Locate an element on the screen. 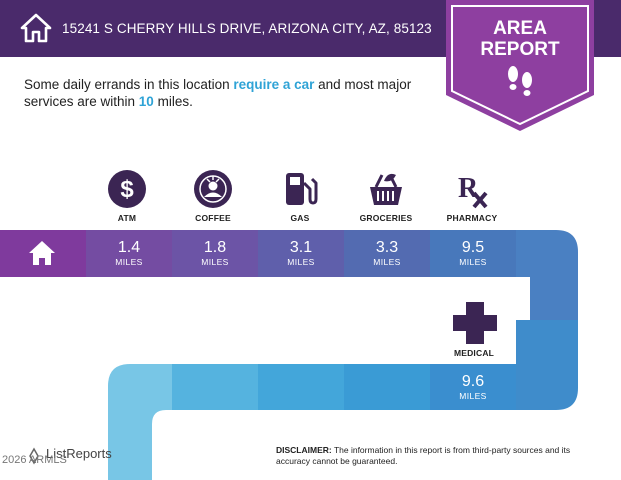 Image resolution: width=621 pixels, height=480 pixels. distance-medical: 9.6 MILES is located at coordinates (473, 387).